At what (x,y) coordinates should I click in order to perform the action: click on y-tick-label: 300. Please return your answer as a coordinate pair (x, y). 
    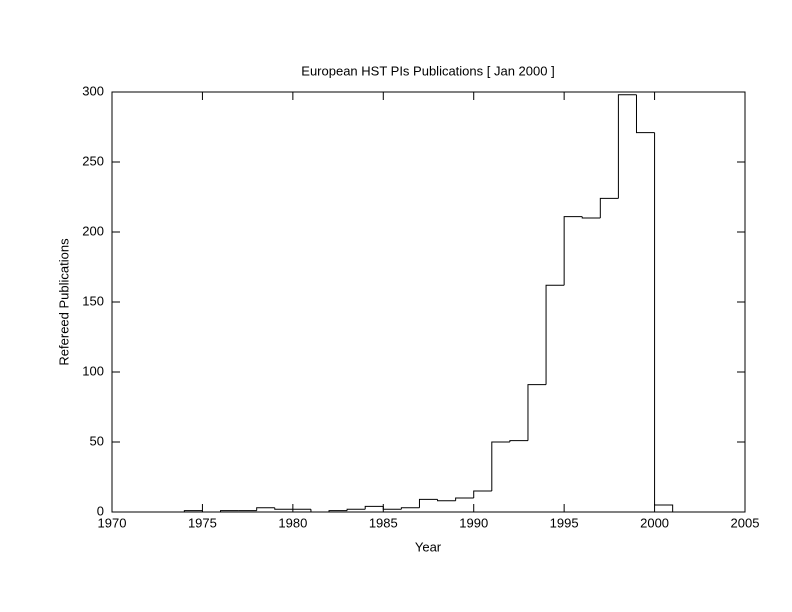
    Looking at the image, I should click on (93, 90).